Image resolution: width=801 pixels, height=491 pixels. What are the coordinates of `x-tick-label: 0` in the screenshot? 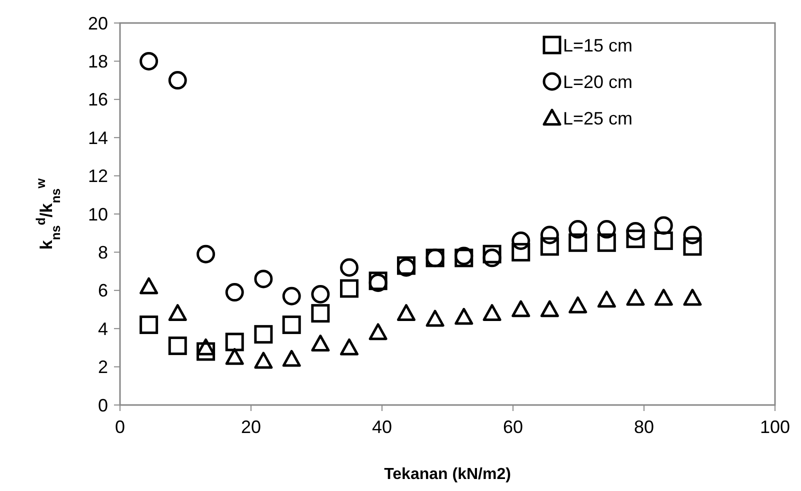 It's located at (120, 427).